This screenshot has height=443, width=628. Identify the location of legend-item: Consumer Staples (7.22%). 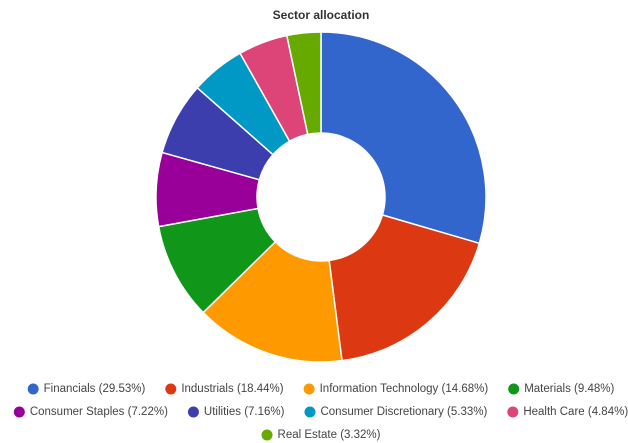
(90, 412).